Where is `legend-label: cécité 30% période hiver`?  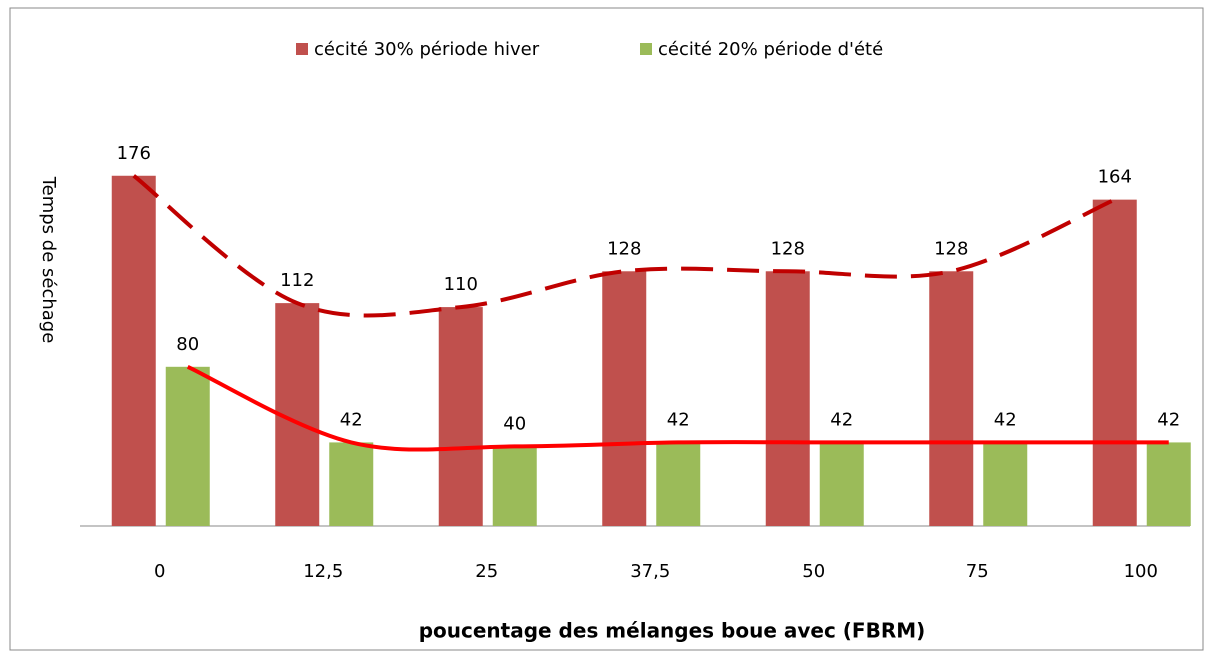 legend-label: cécité 30% période hiver is located at coordinates (427, 49).